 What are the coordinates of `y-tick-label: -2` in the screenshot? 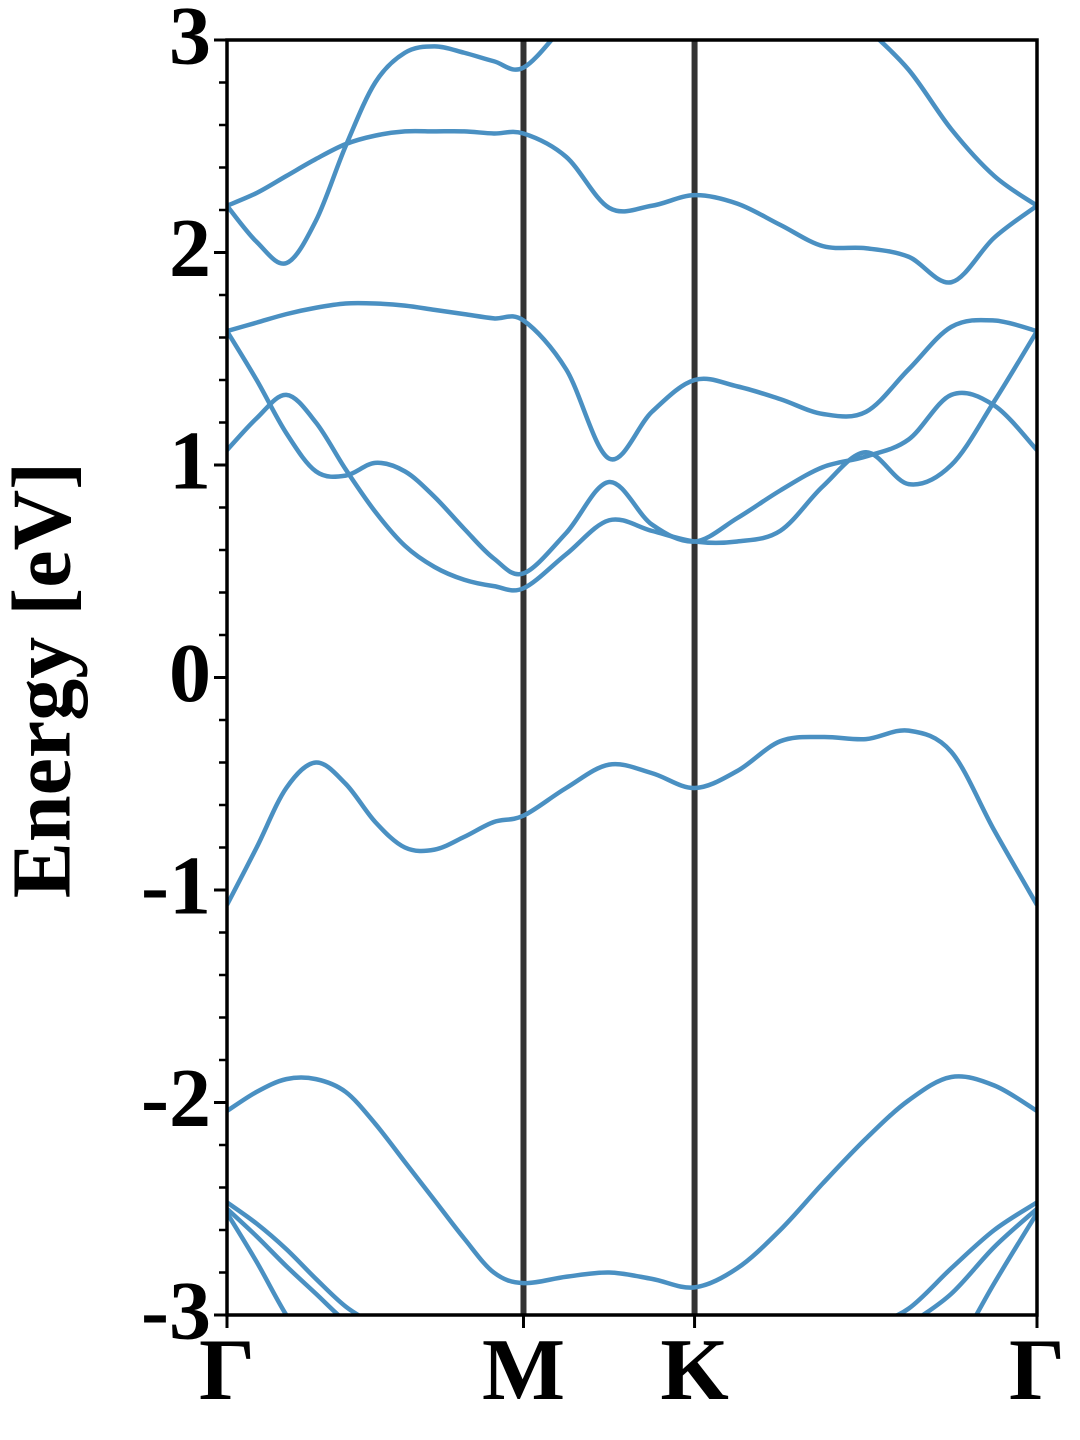 It's located at (176, 1098).